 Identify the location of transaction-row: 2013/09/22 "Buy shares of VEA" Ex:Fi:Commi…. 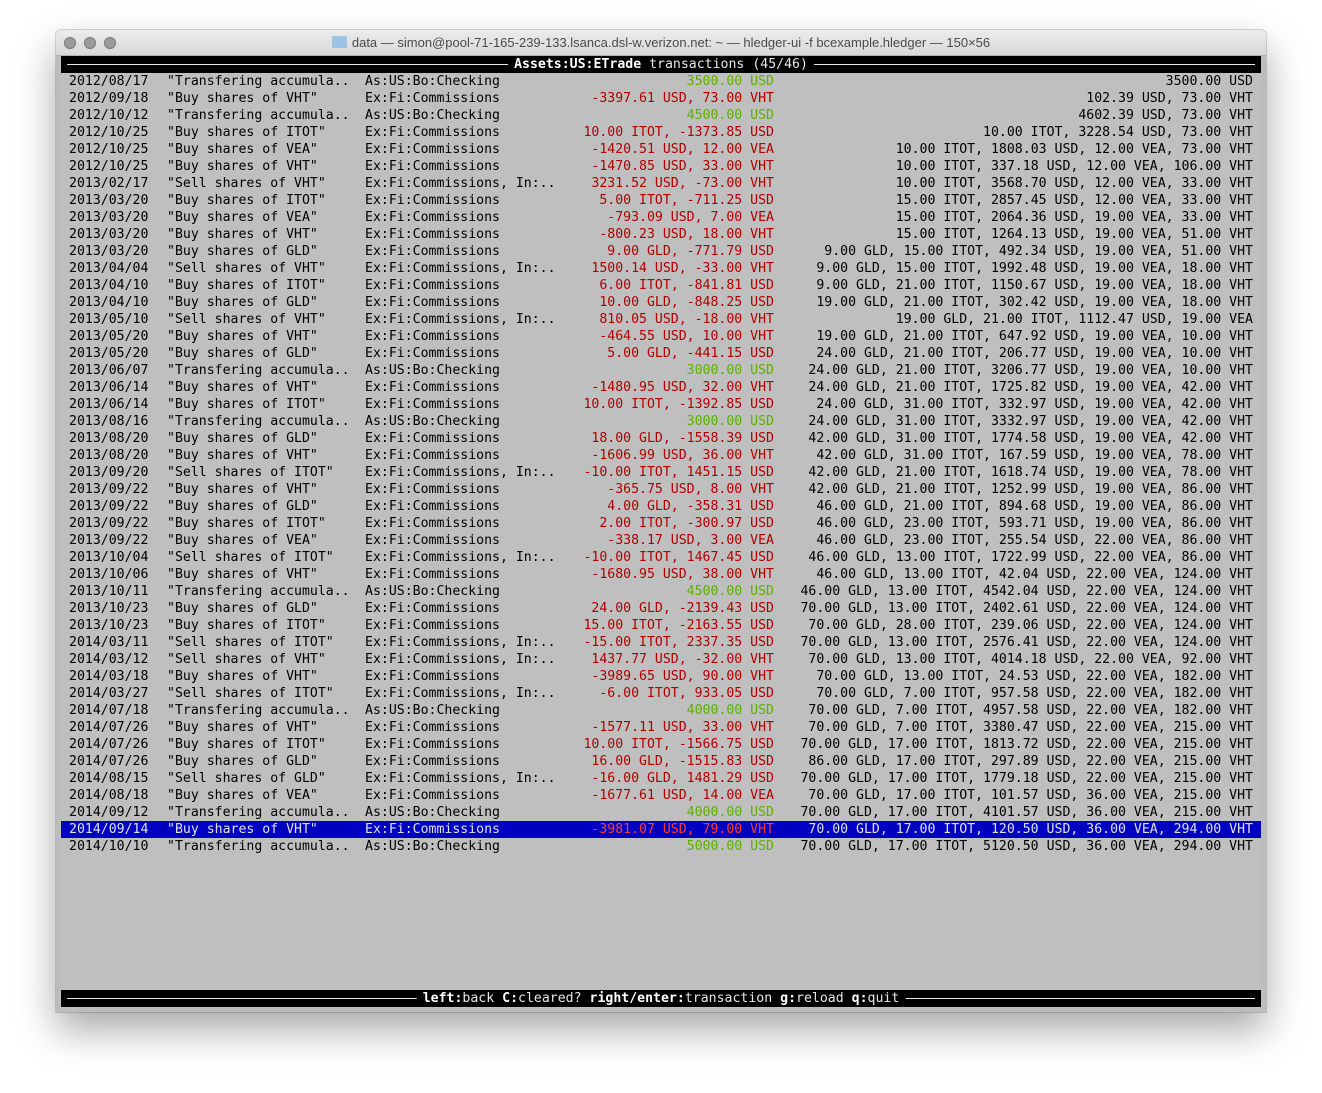
(661, 540).